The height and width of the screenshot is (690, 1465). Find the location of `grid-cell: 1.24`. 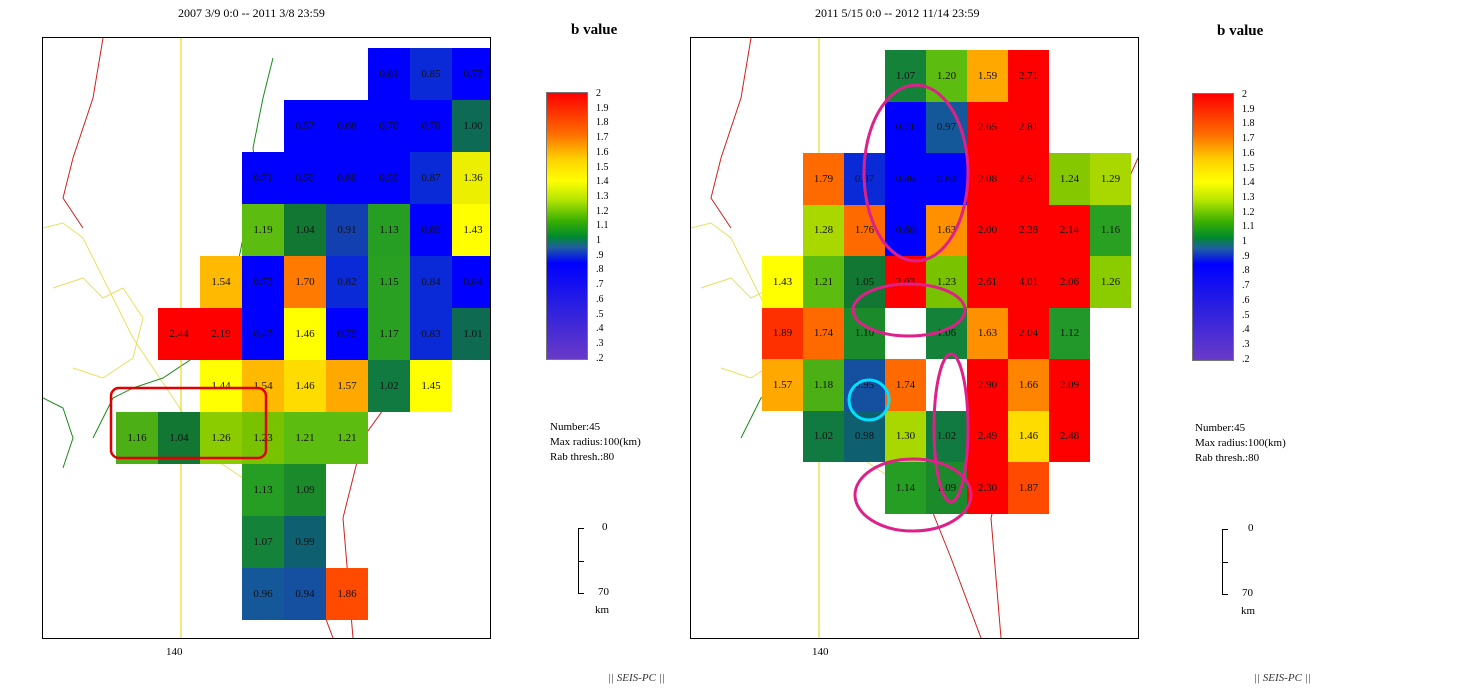

grid-cell: 1.24 is located at coordinates (1069, 179).